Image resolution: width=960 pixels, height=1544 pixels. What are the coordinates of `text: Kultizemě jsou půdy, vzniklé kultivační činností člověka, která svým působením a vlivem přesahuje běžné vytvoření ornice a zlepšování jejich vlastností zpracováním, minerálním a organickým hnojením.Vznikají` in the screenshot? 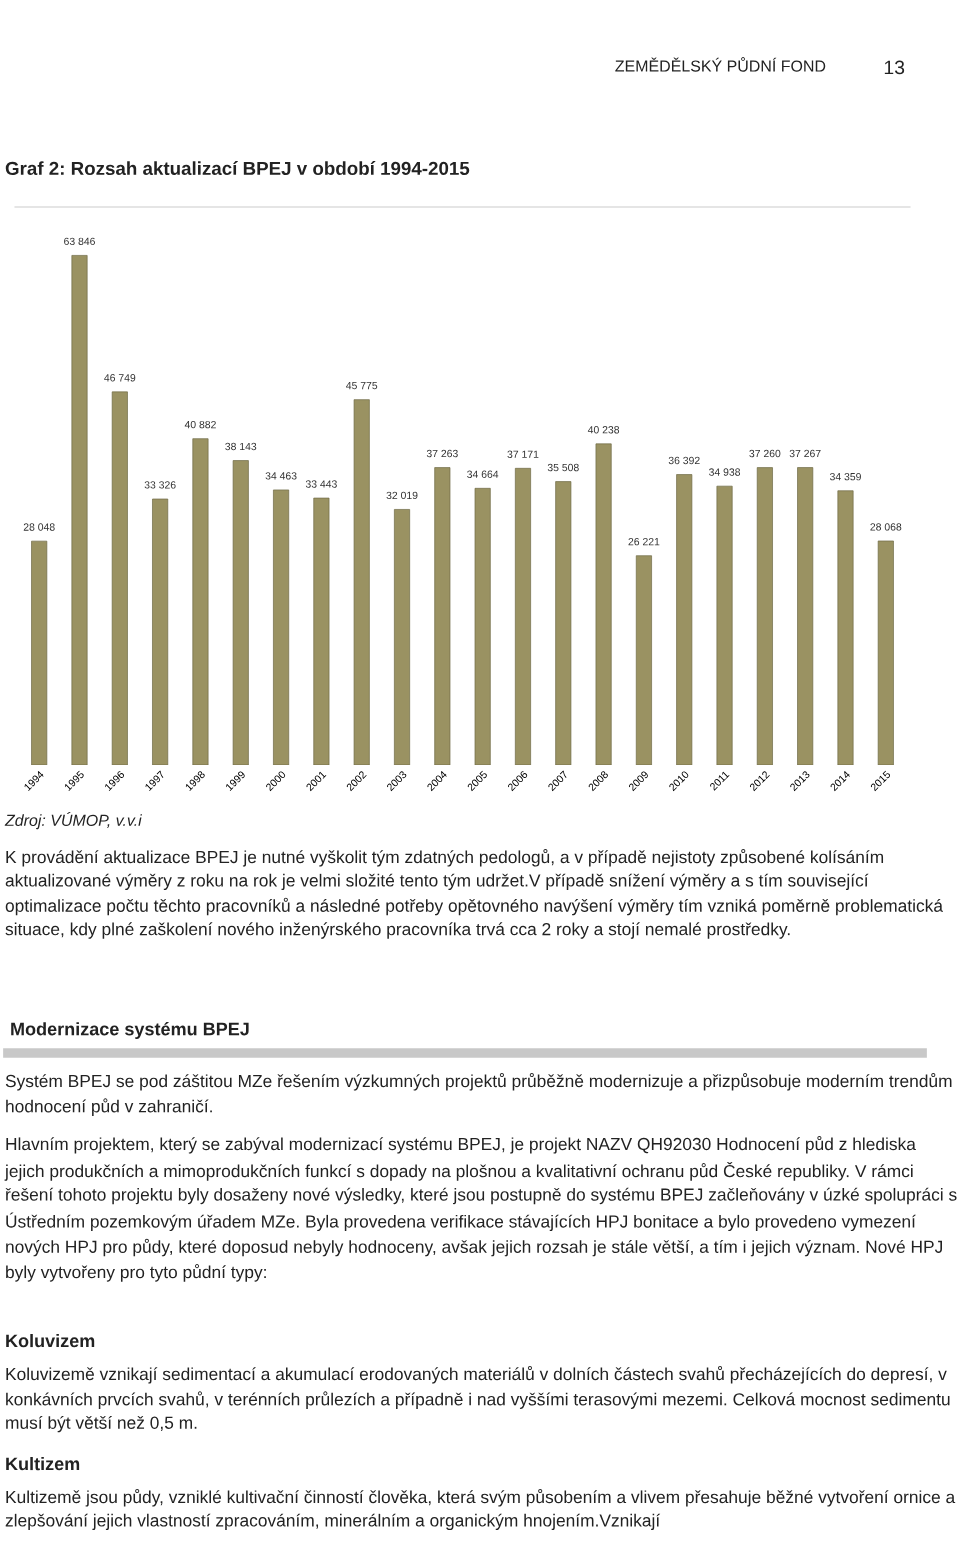 It's located at (480, 1510).